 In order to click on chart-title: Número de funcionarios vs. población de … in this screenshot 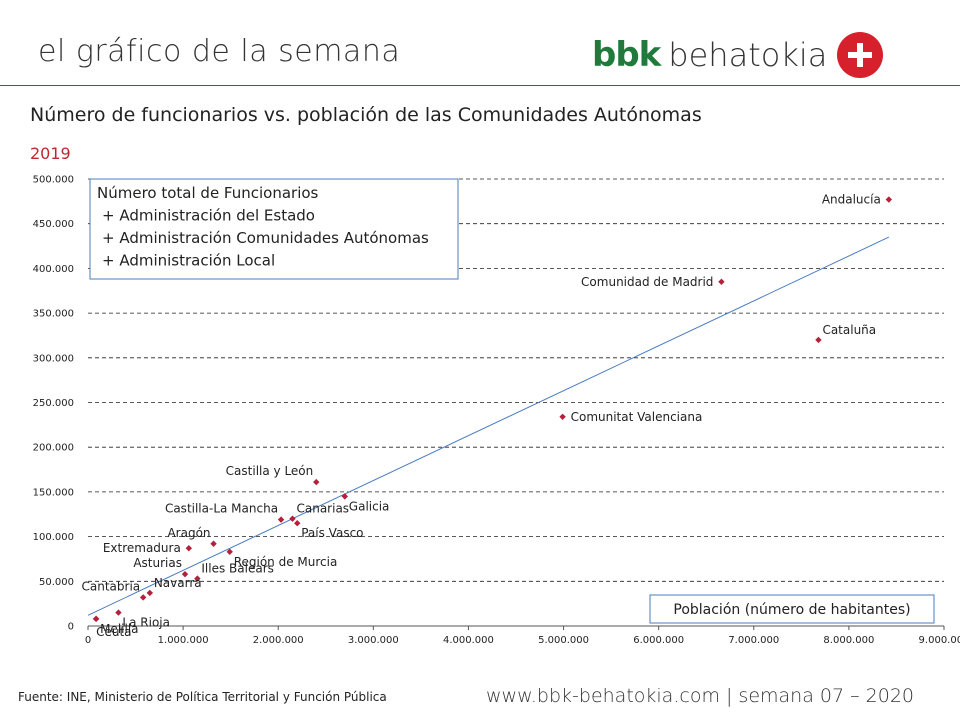, I will do `click(366, 115)`.